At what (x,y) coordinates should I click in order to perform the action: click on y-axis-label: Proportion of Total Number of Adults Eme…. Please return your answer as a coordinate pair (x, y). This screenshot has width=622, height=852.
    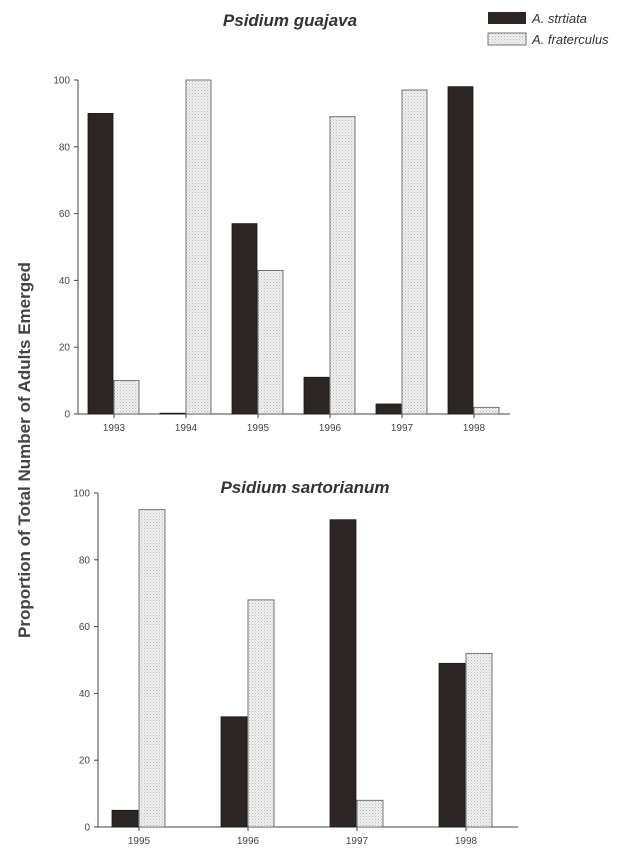
    Looking at the image, I should click on (24, 450).